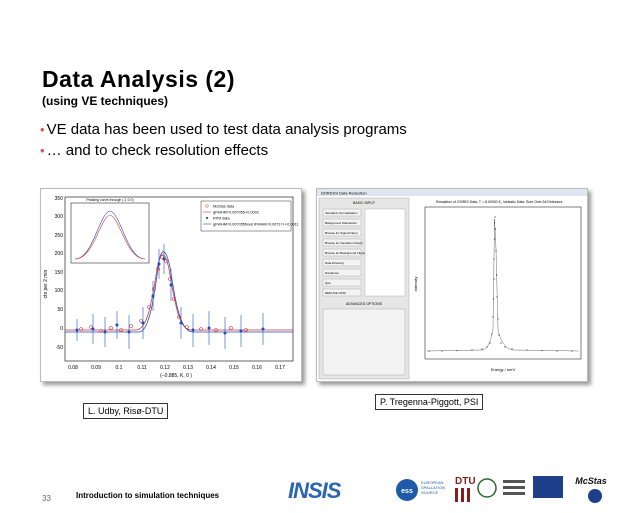  I want to click on panel-button-label: Browse for Signal File(s), so click(341, 233).